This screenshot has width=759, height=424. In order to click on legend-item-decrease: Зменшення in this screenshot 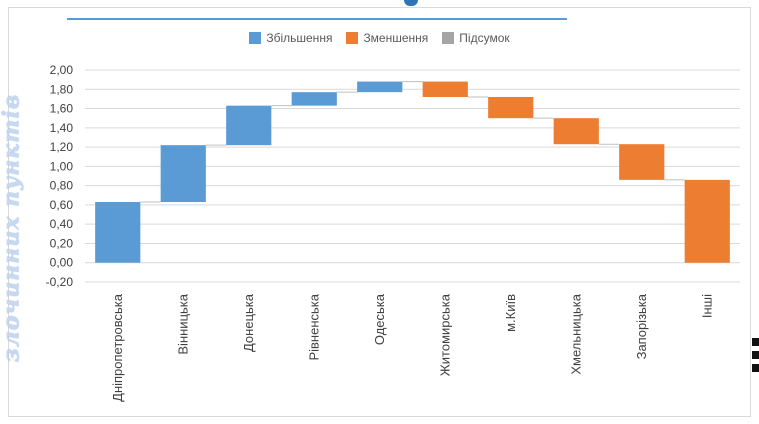, I will do `click(387, 38)`.